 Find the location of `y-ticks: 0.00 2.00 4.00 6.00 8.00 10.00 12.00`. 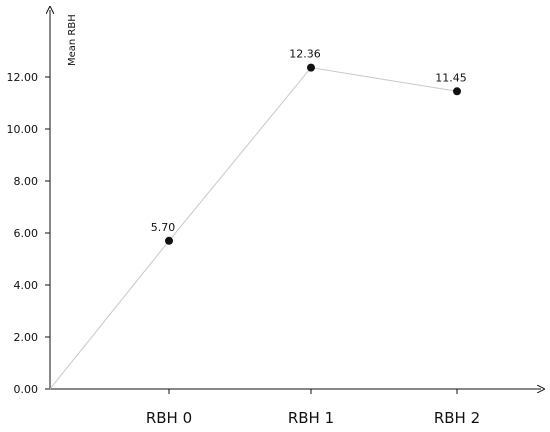

y-ticks: 0.00 2.00 4.00 6.00 8.00 10.00 12.00 is located at coordinates (28, 233).